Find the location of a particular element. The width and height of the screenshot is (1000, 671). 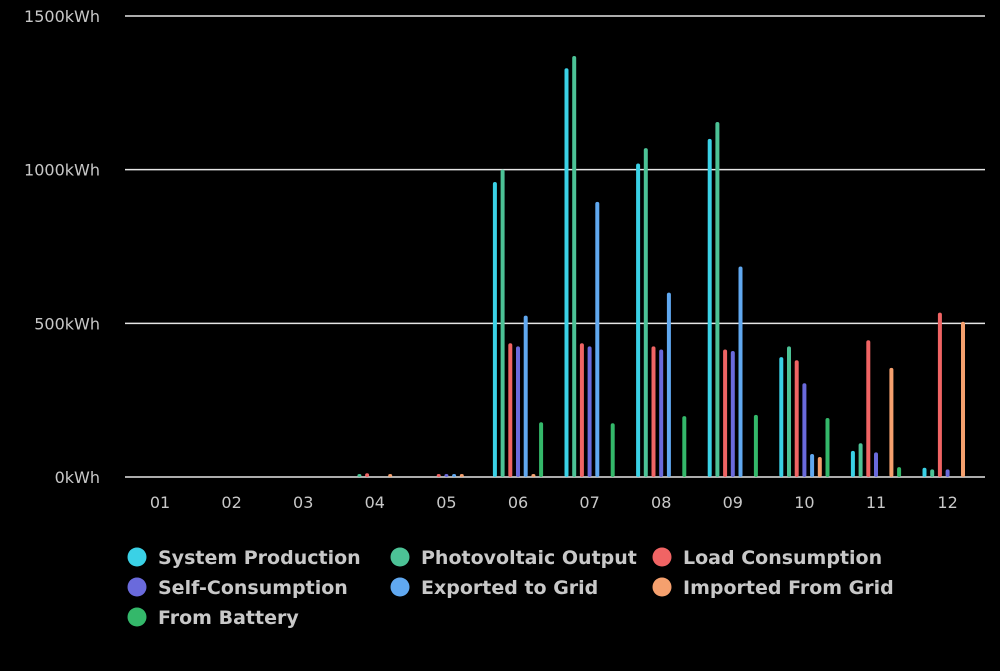

x-tick-label: 03 is located at coordinates (303, 502).